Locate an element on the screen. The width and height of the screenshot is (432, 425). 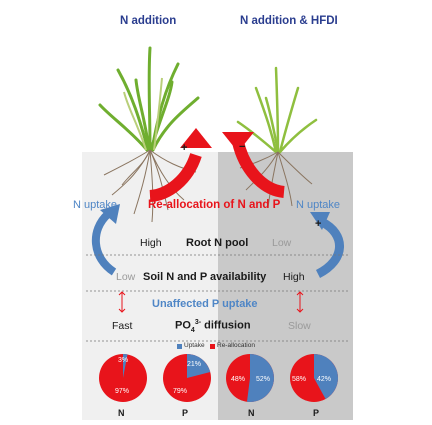
pie3-reallocation-label: 48% is located at coordinates (238, 379).